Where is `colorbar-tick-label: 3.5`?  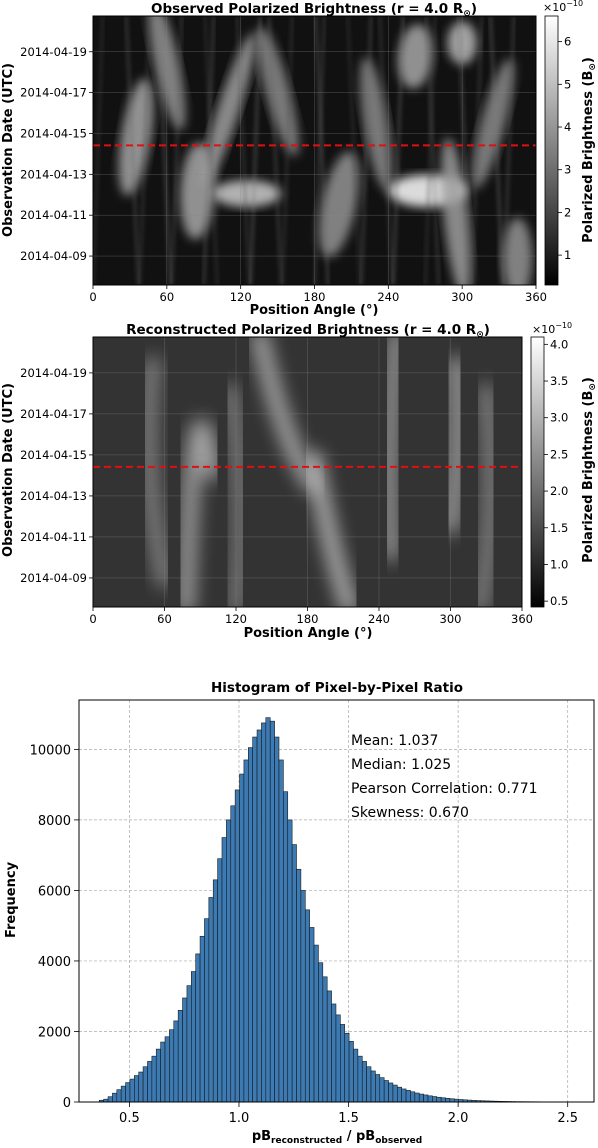 colorbar-tick-label: 3.5 is located at coordinates (559, 381).